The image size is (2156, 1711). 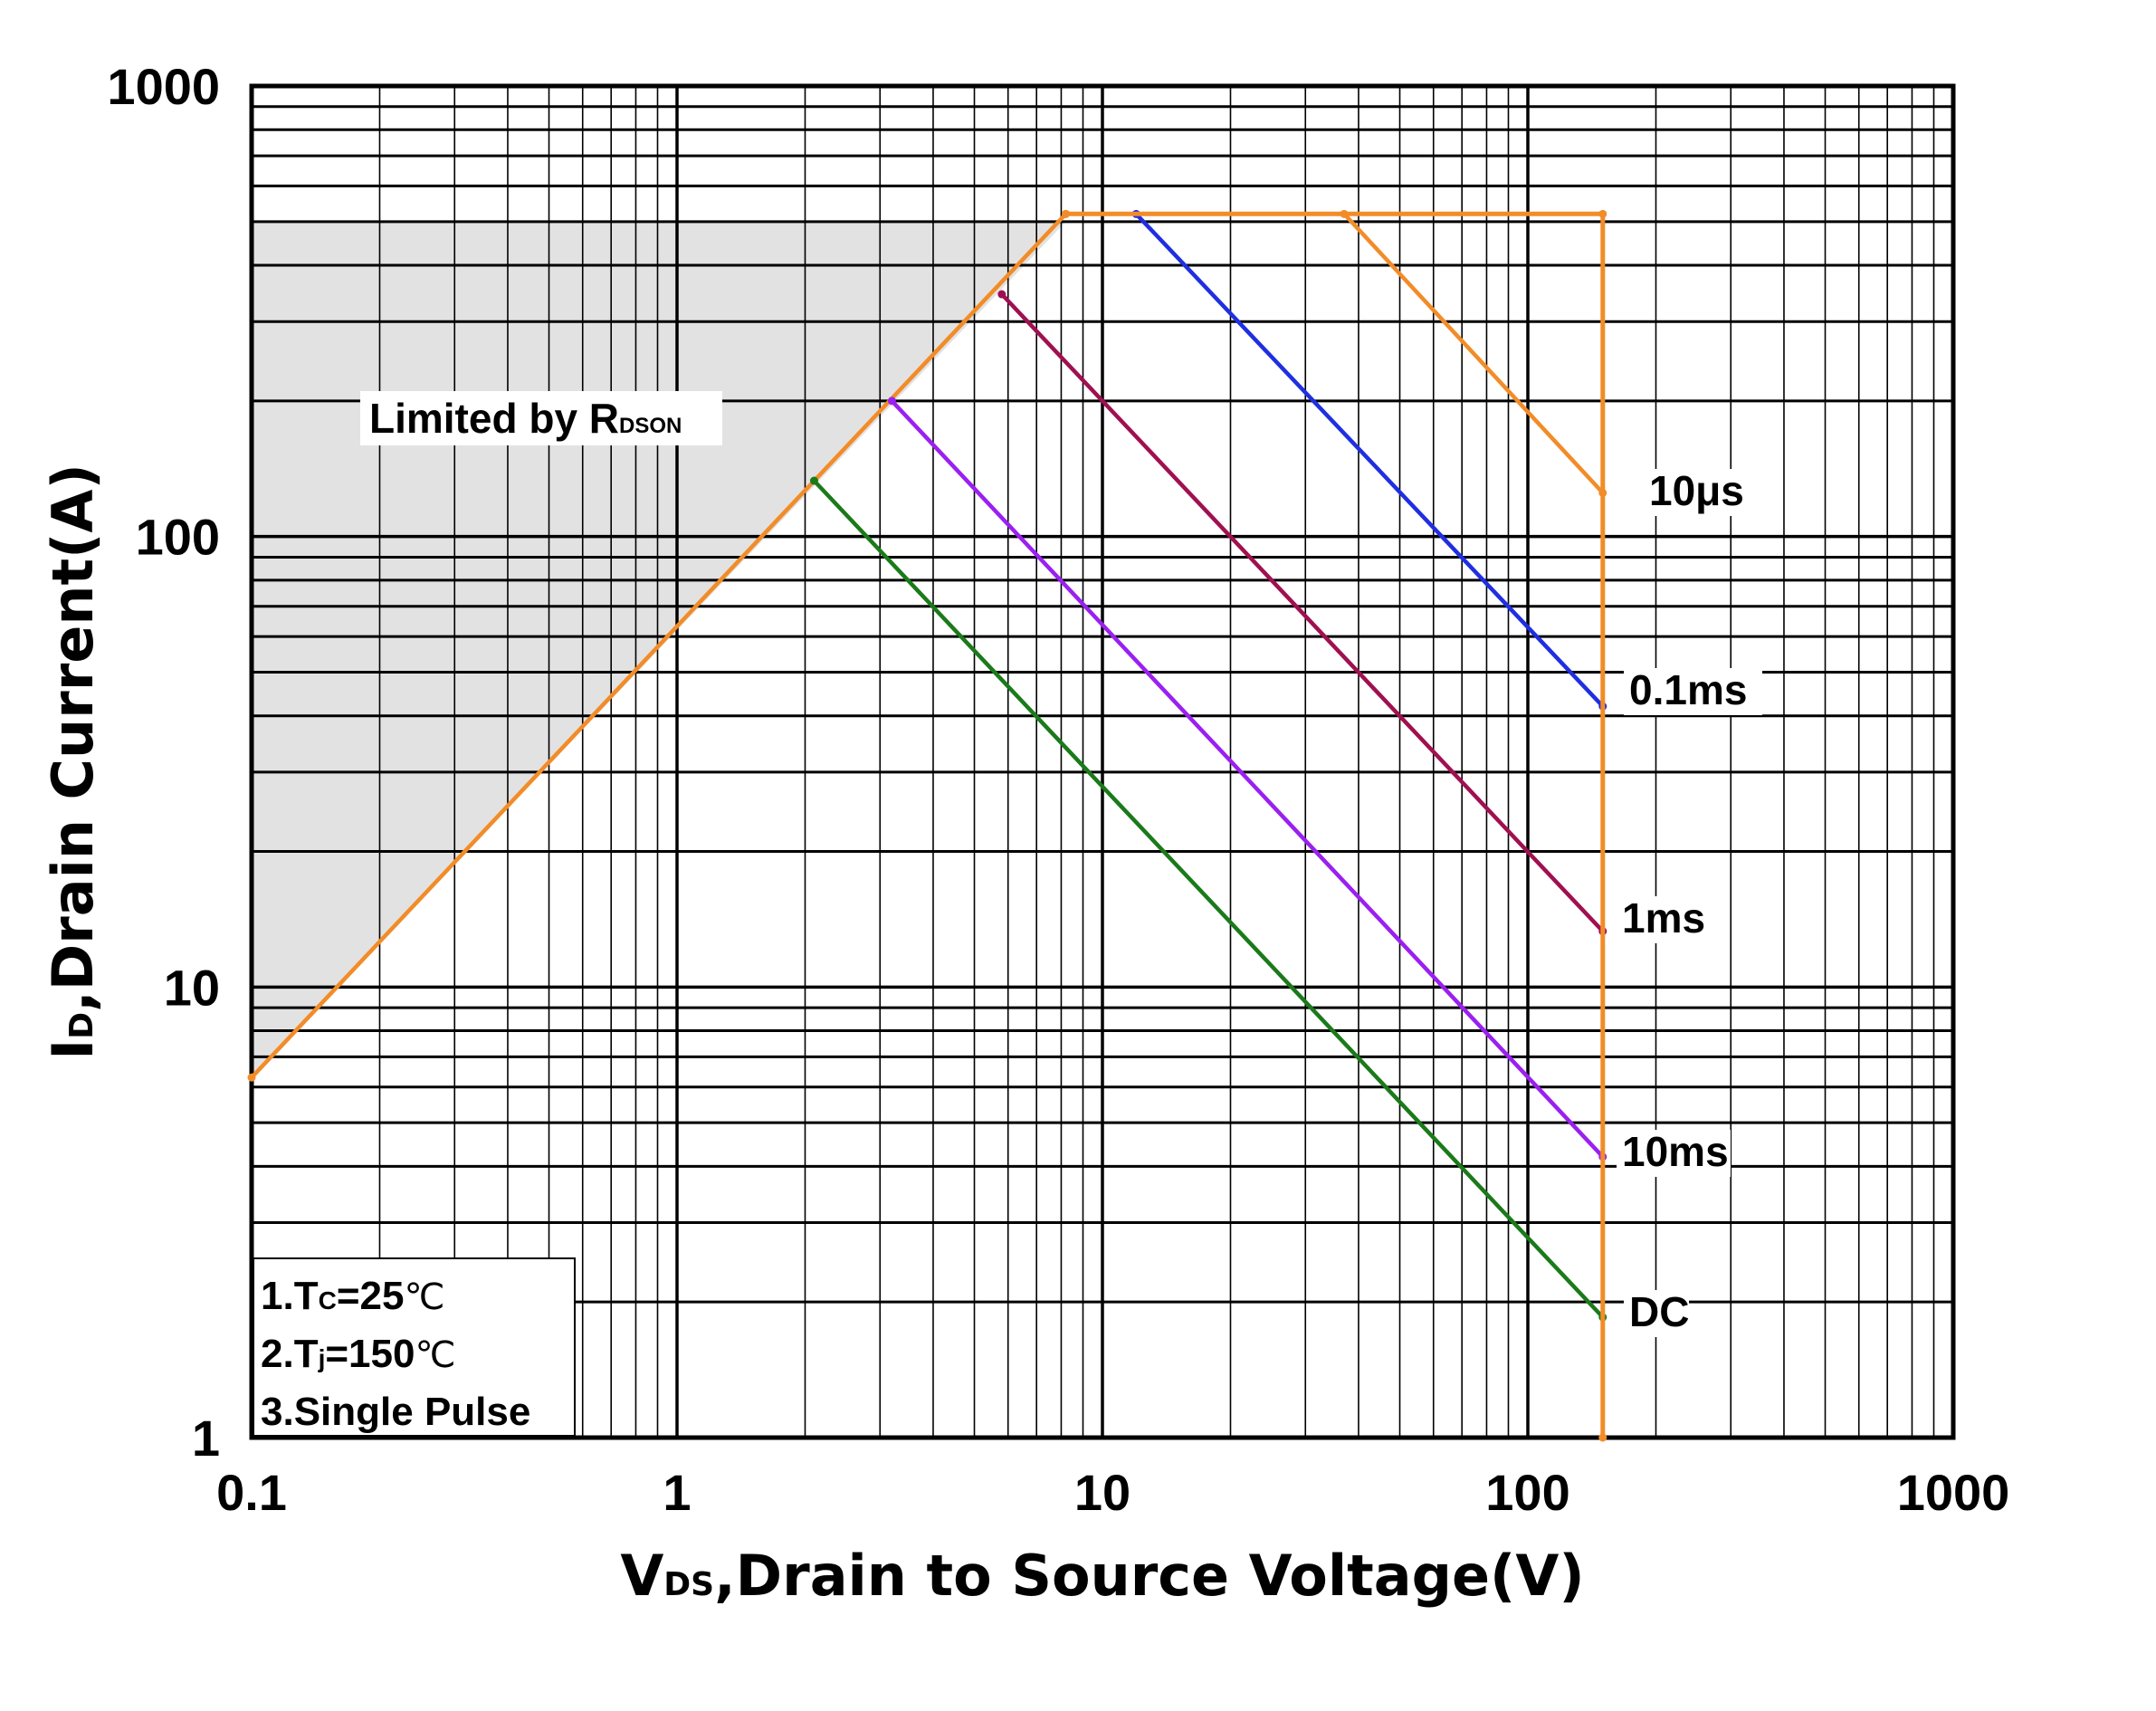 I want to click on series-line-1ms, so click(x=1302, y=612).